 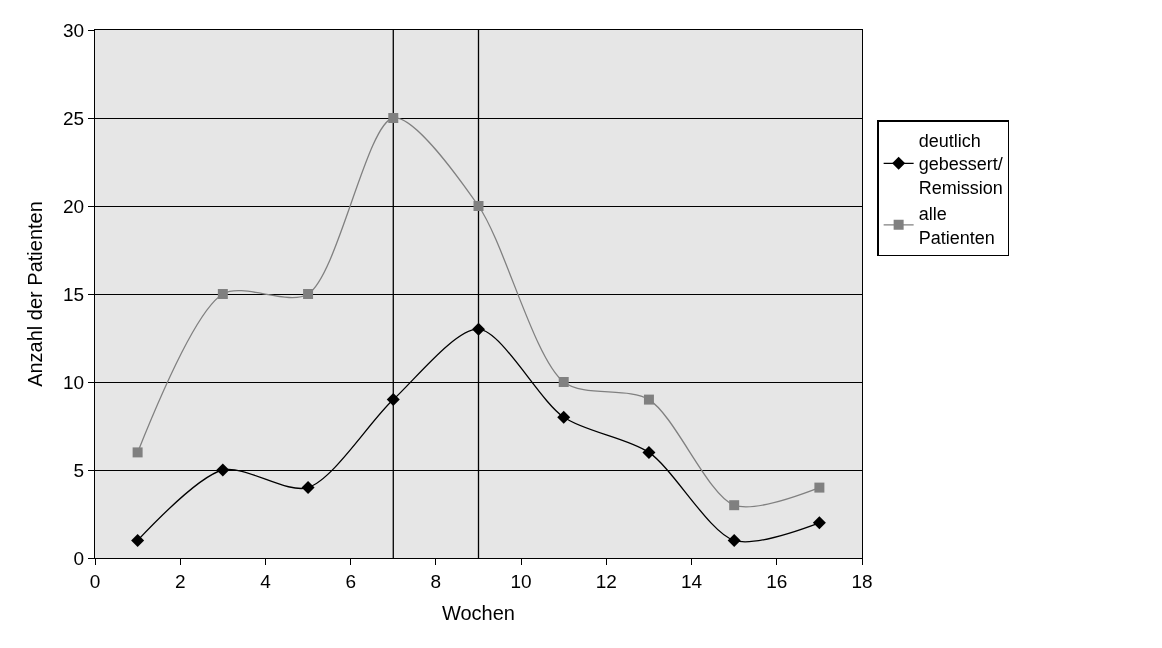 I want to click on x-tick-label: 2, so click(x=180, y=581).